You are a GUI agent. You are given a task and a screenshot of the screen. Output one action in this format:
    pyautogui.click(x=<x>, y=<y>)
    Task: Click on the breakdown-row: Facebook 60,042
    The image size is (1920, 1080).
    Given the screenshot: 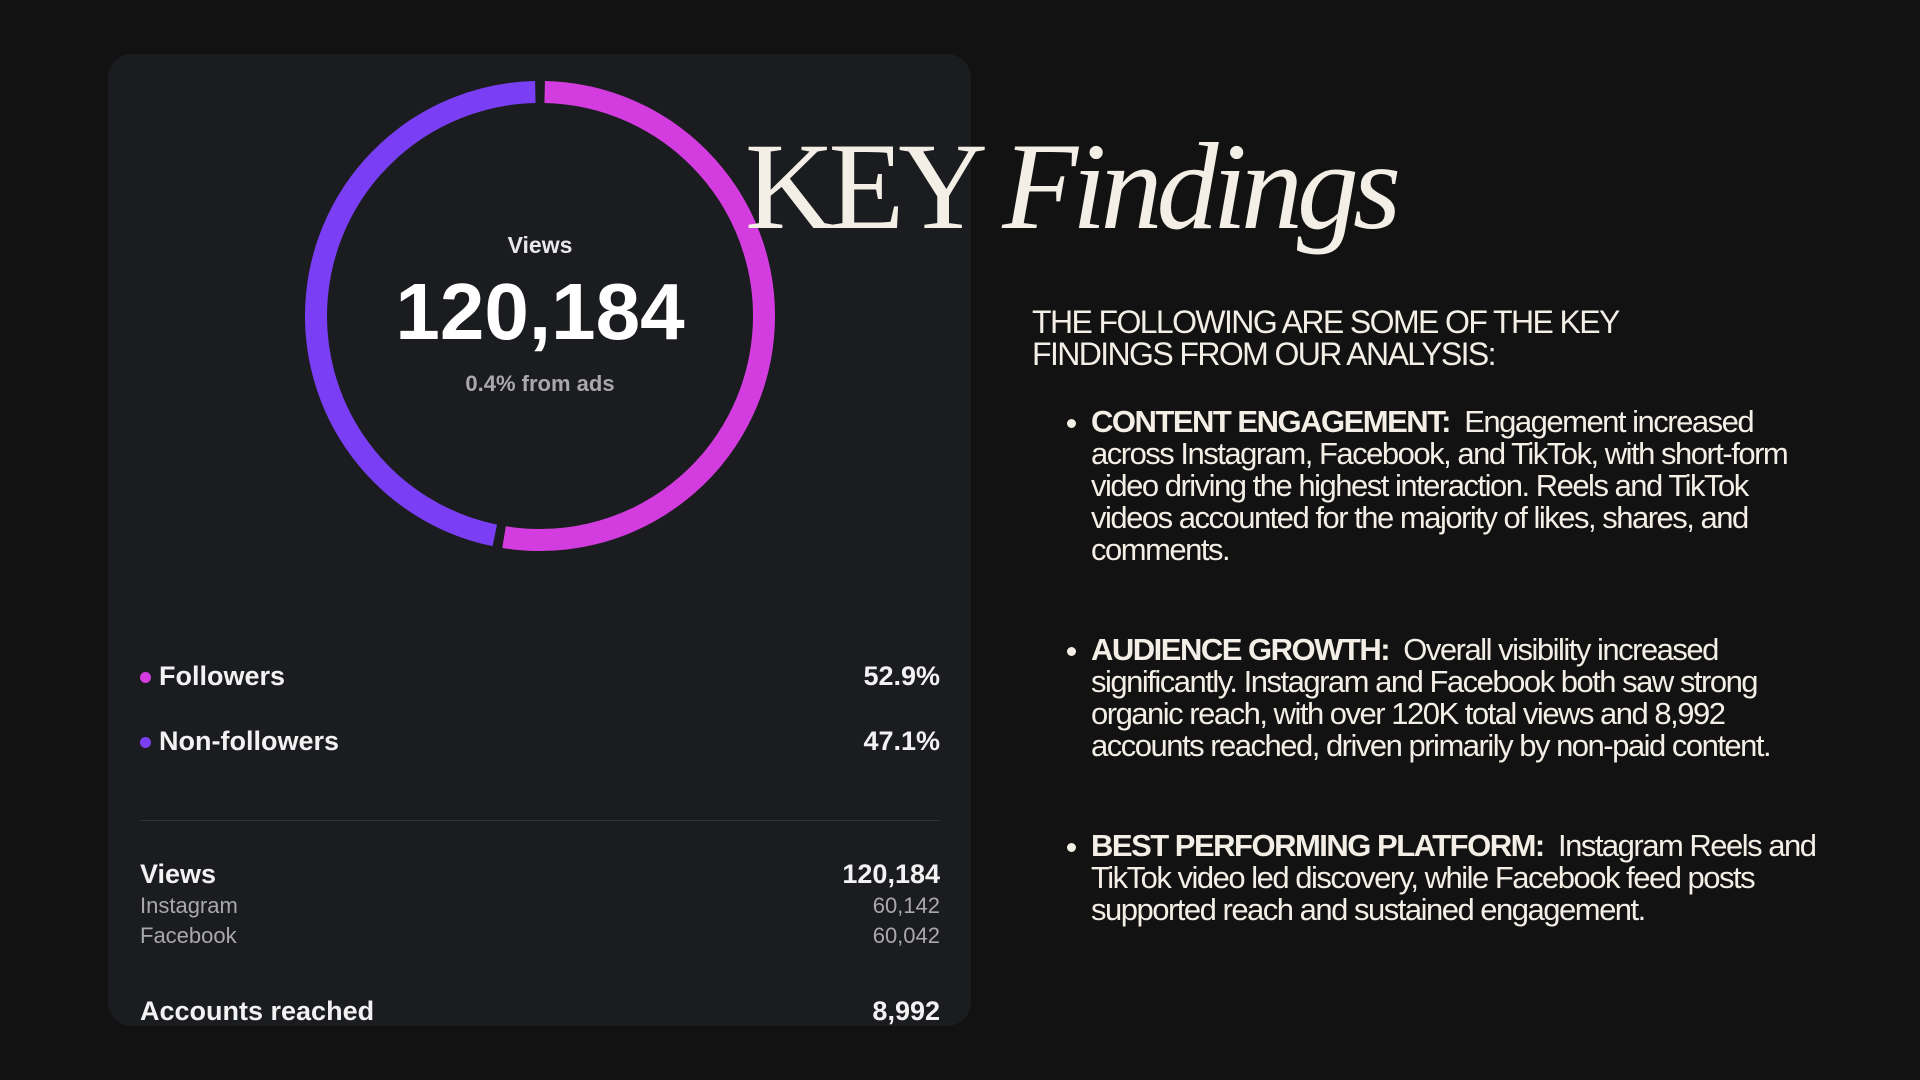 What is the action you would take?
    pyautogui.click(x=540, y=936)
    